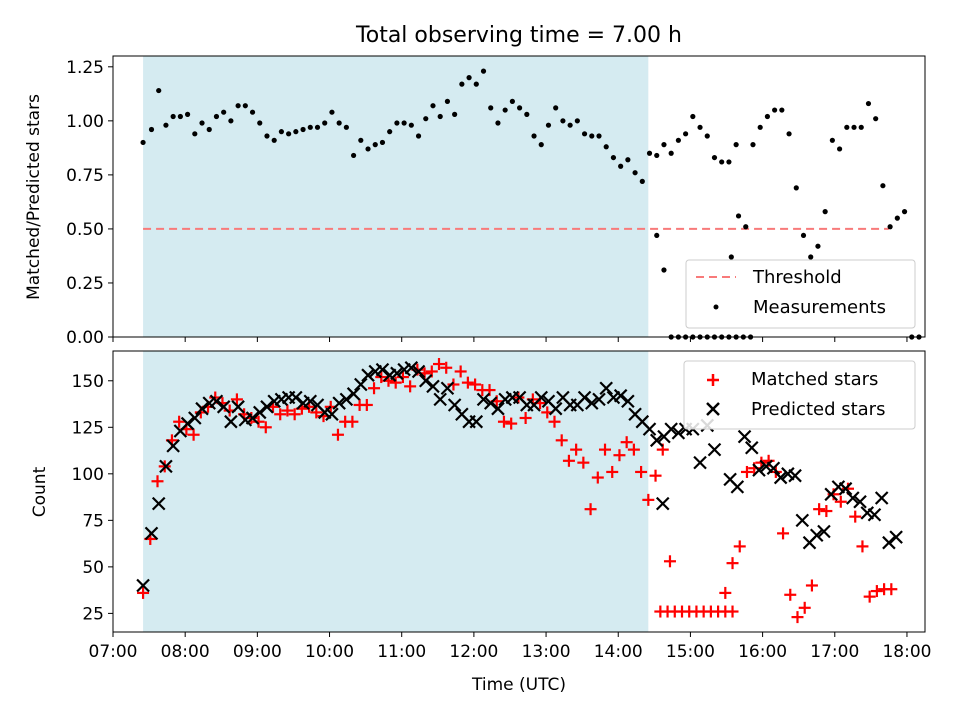 The width and height of the screenshot is (960, 720). What do you see at coordinates (546, 652) in the screenshot?
I see `bottom-xtick-label: 13:00` at bounding box center [546, 652].